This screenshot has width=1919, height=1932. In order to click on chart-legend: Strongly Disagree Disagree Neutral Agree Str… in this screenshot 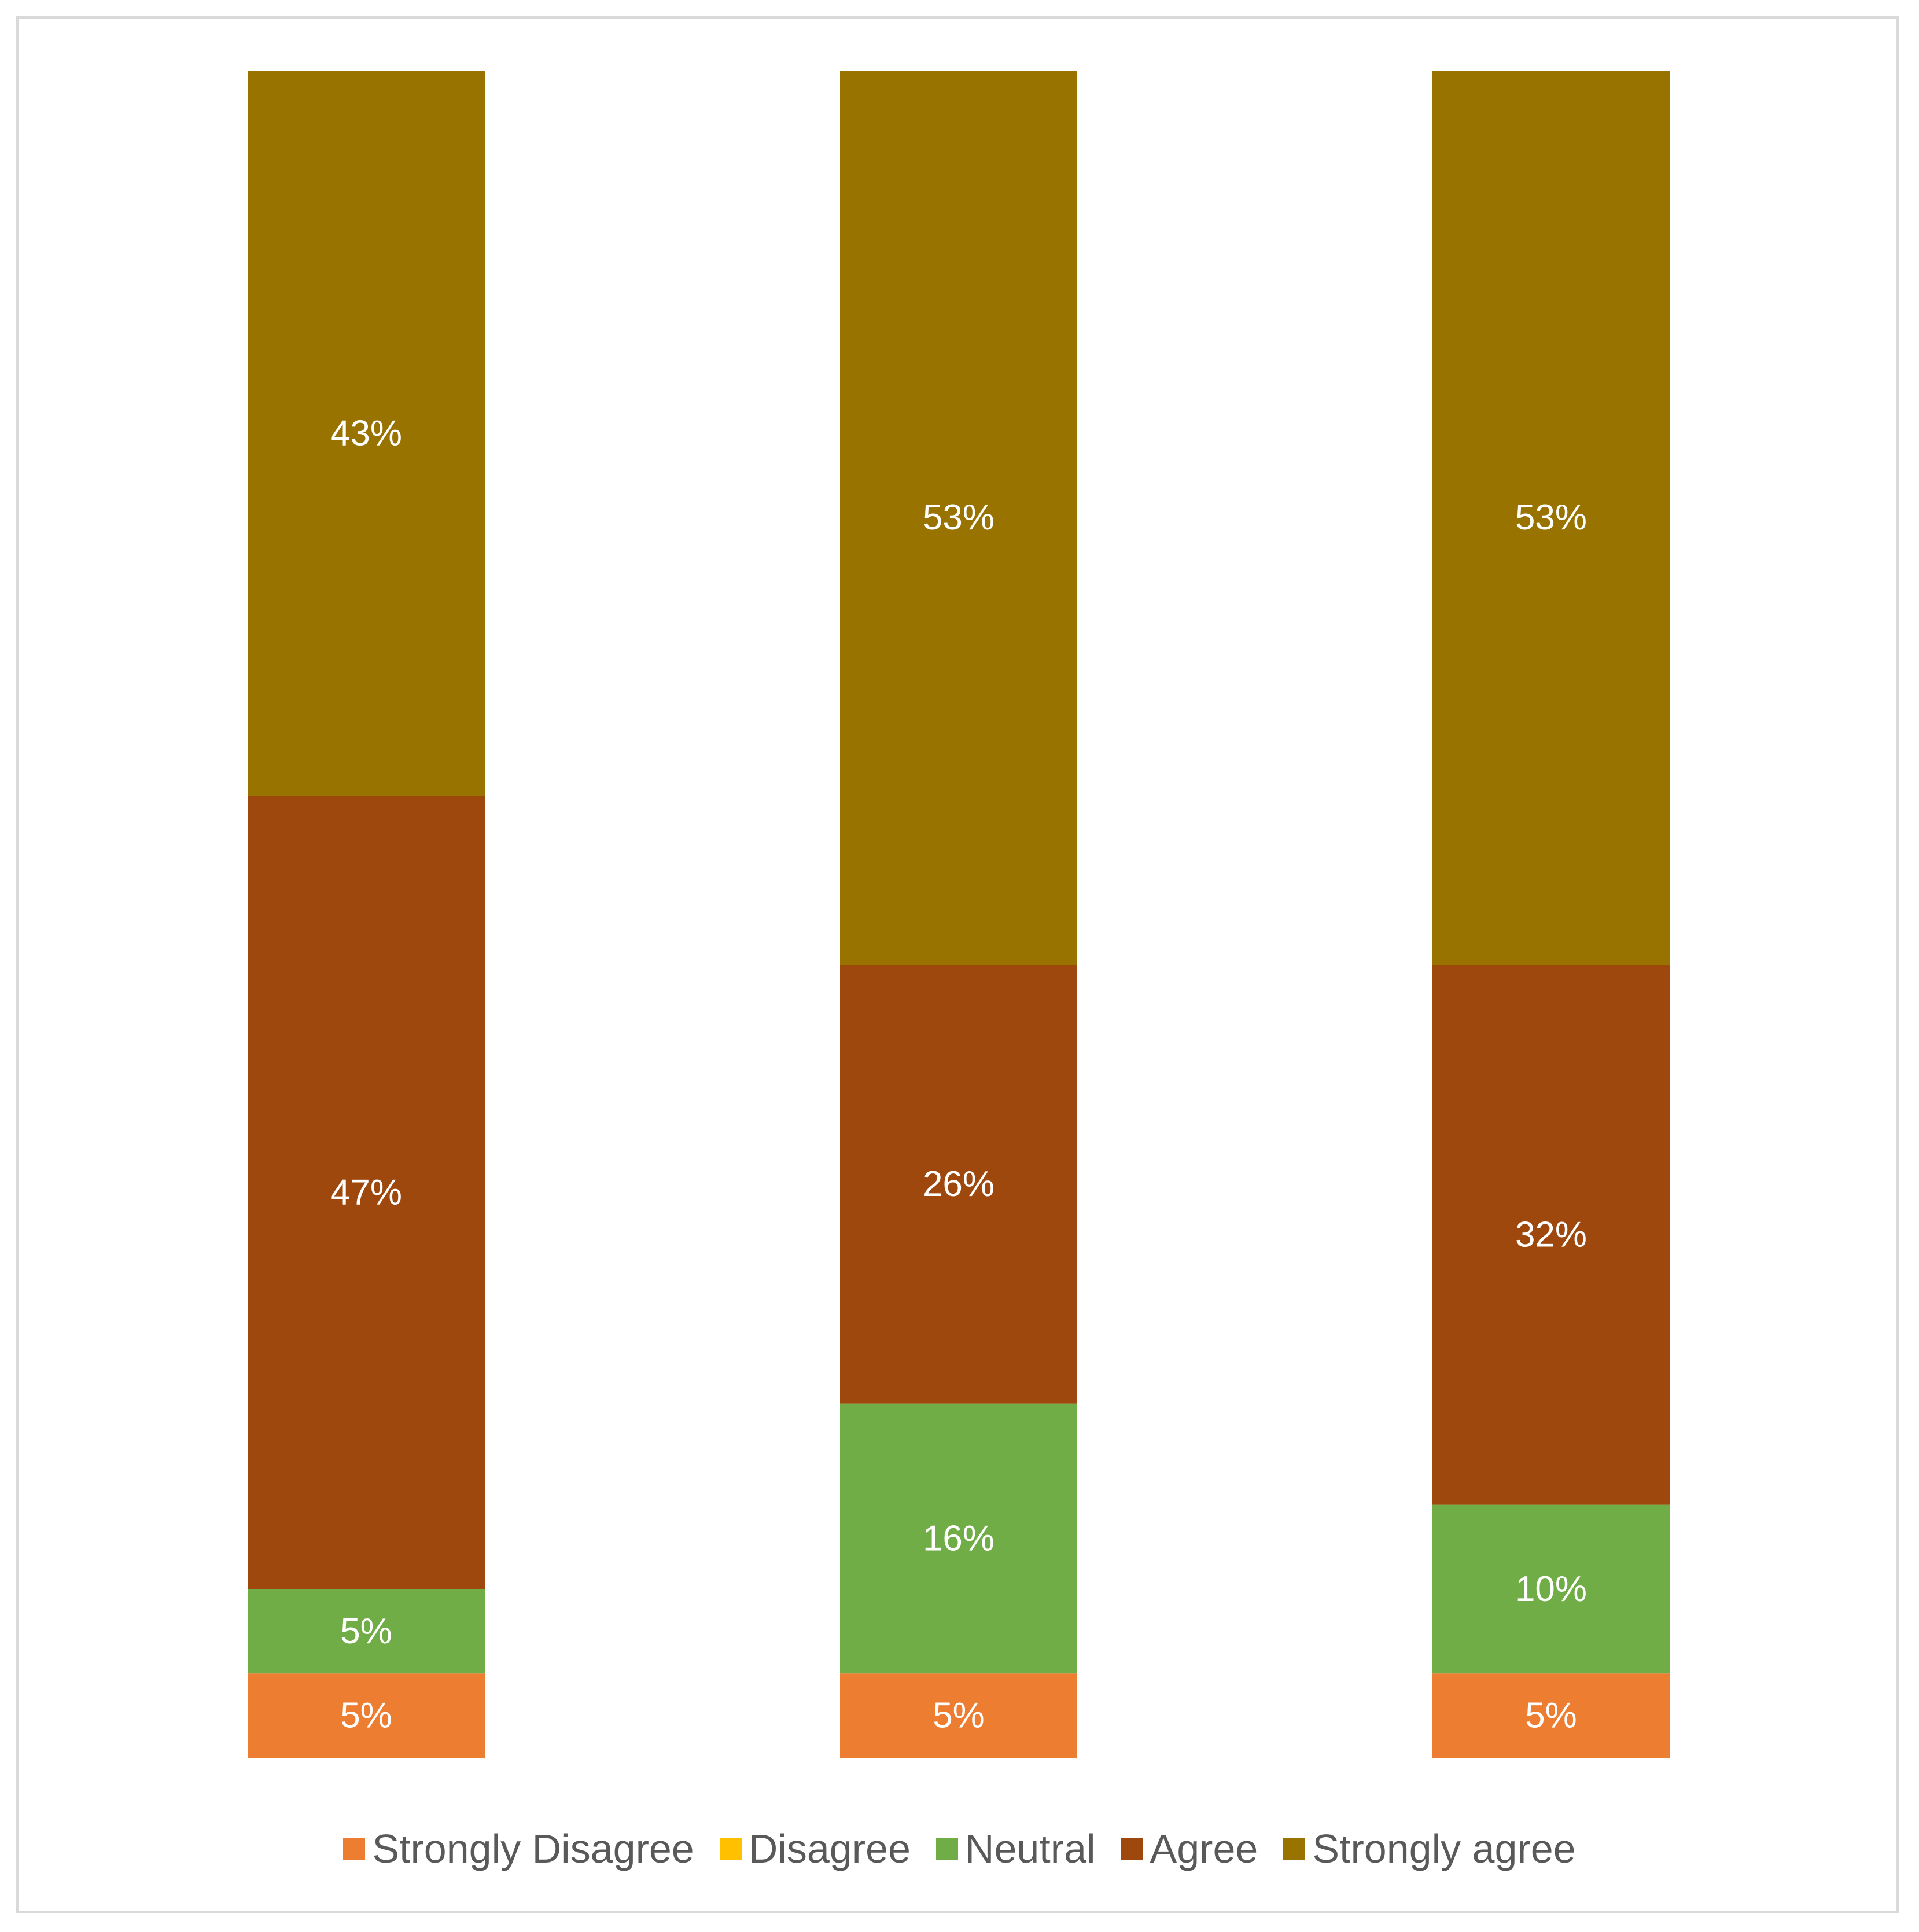, I will do `click(959, 1849)`.